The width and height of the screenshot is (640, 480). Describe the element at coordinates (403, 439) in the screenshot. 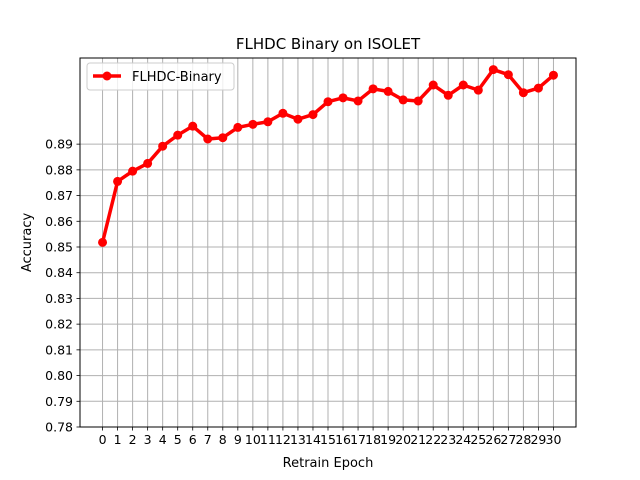

I see `x-tick-label: 20` at that location.